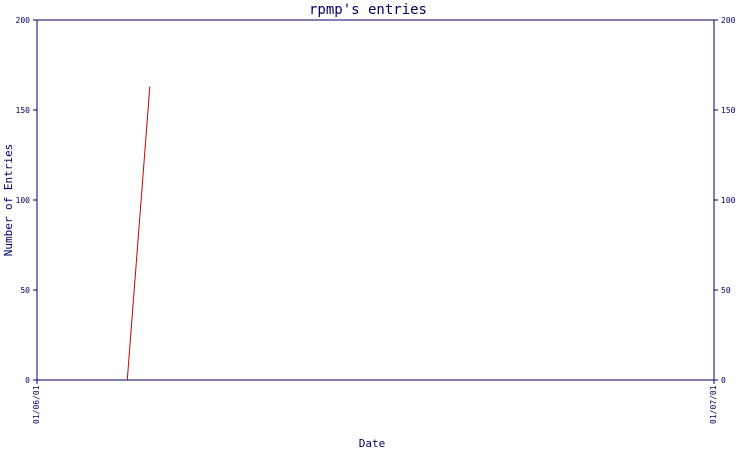 The height and width of the screenshot is (450, 750). What do you see at coordinates (726, 290) in the screenshot?
I see `right-y-tick-label: 50` at bounding box center [726, 290].